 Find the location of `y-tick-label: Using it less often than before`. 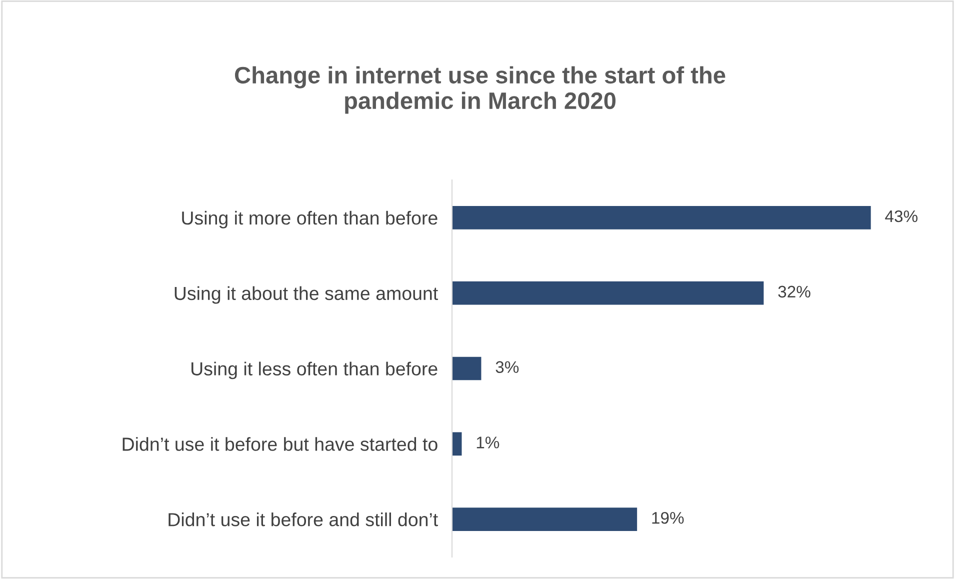

y-tick-label: Using it less often than before is located at coordinates (315, 371).